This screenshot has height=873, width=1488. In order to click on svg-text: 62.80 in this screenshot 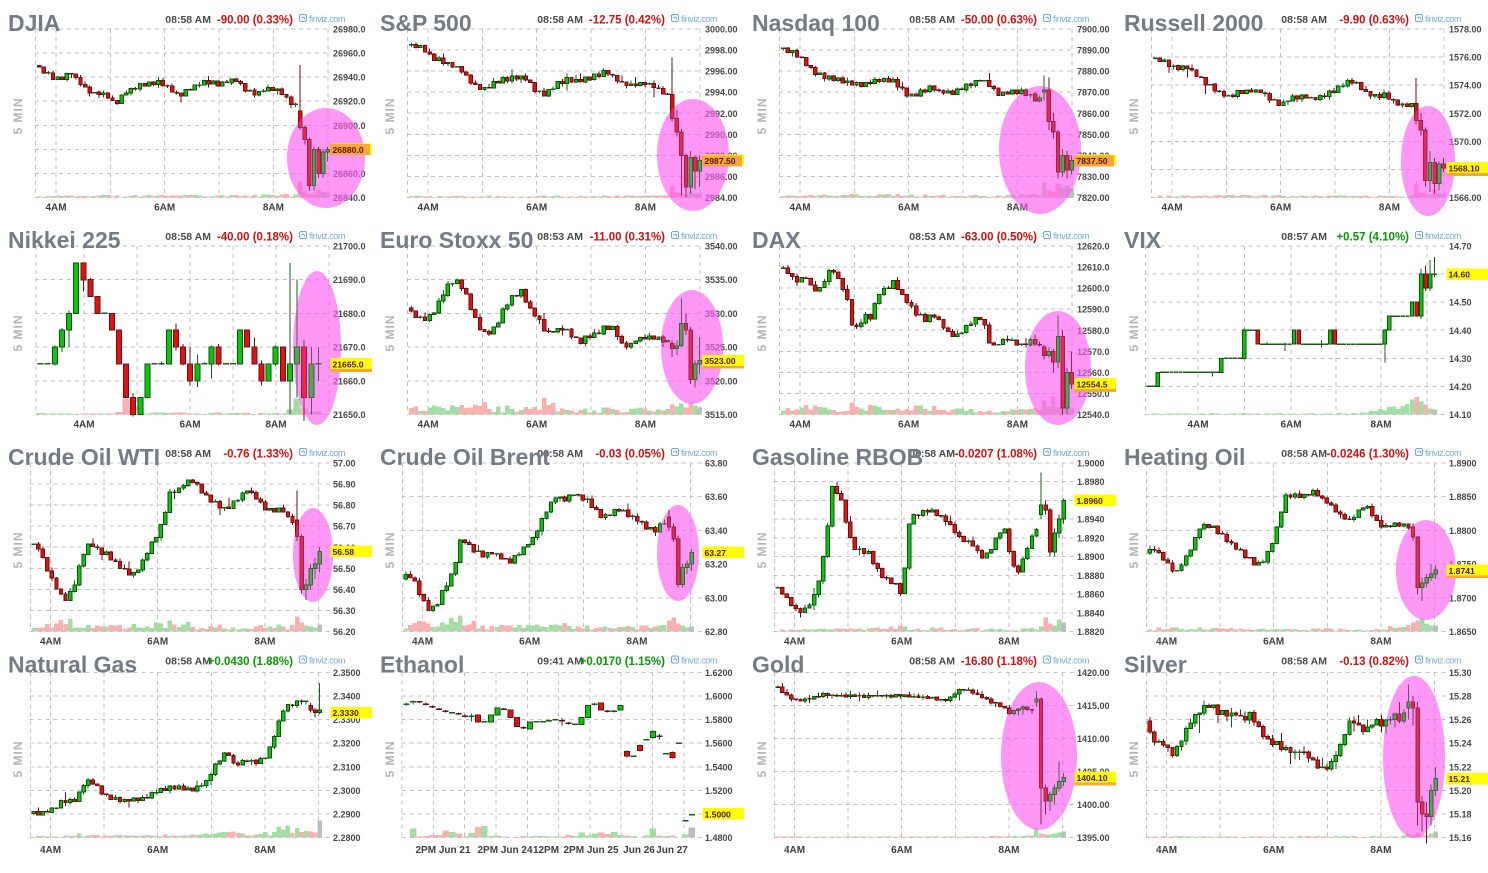, I will do `click(716, 632)`.